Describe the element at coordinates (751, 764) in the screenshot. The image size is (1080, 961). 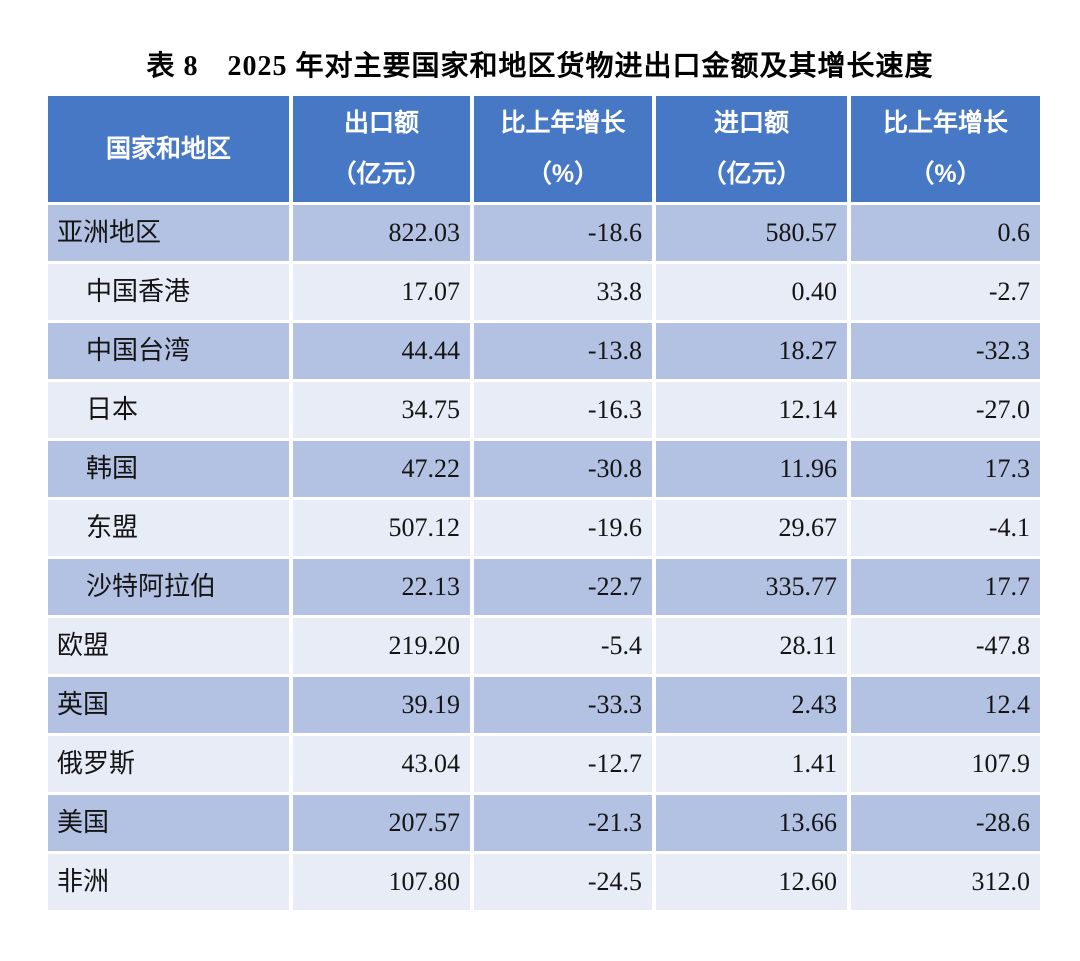
I see `import-cell: 1.41` at that location.